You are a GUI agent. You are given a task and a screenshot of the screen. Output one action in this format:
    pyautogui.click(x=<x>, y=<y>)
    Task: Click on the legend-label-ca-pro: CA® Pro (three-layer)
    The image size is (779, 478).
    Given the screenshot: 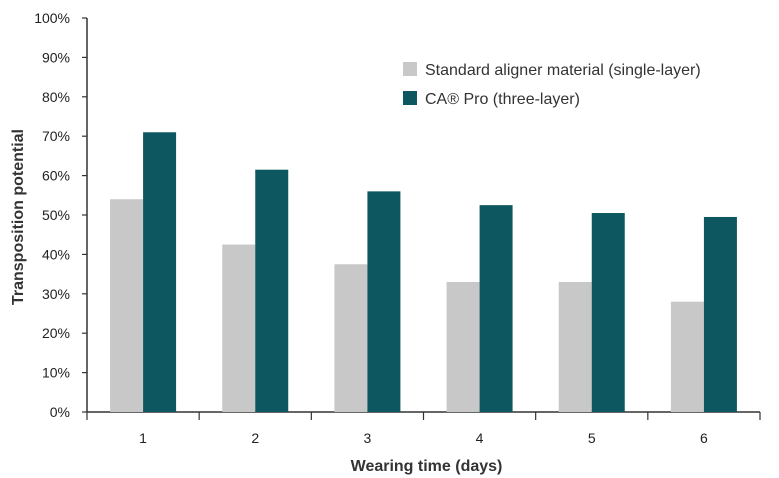 What is the action you would take?
    pyautogui.click(x=502, y=99)
    